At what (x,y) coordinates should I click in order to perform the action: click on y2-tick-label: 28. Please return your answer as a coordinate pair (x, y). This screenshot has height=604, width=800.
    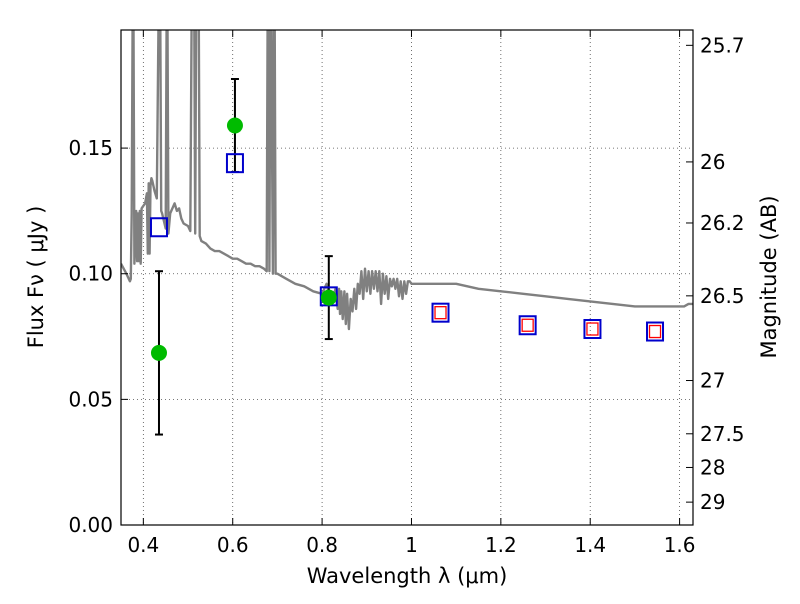
    Looking at the image, I should click on (712, 467).